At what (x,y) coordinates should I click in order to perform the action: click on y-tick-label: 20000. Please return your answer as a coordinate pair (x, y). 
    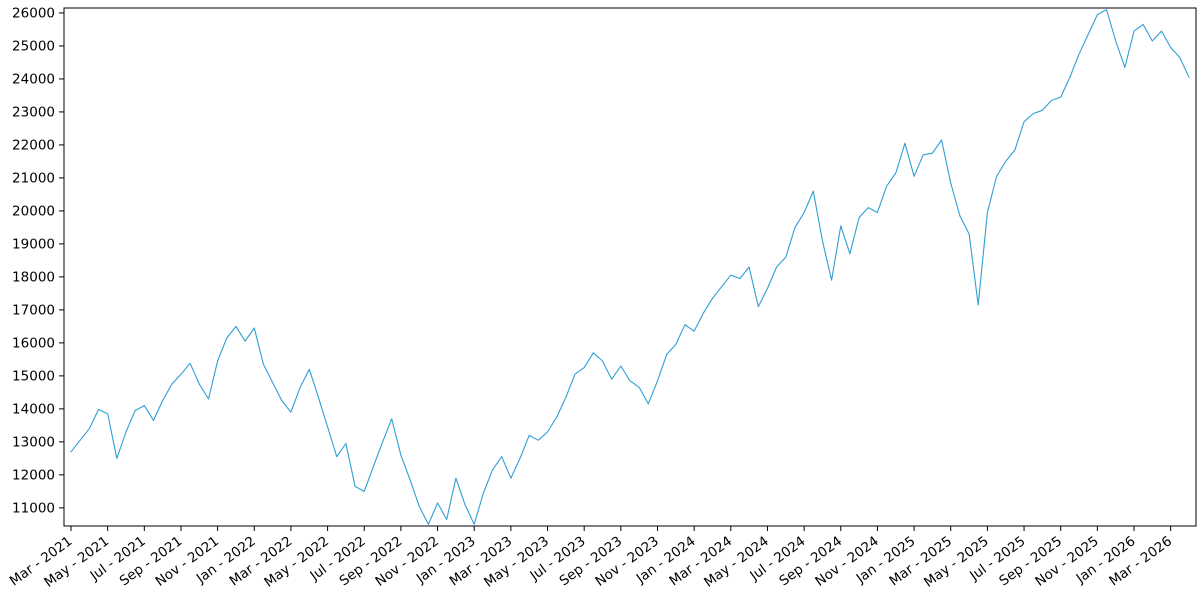
    Looking at the image, I should click on (33, 211).